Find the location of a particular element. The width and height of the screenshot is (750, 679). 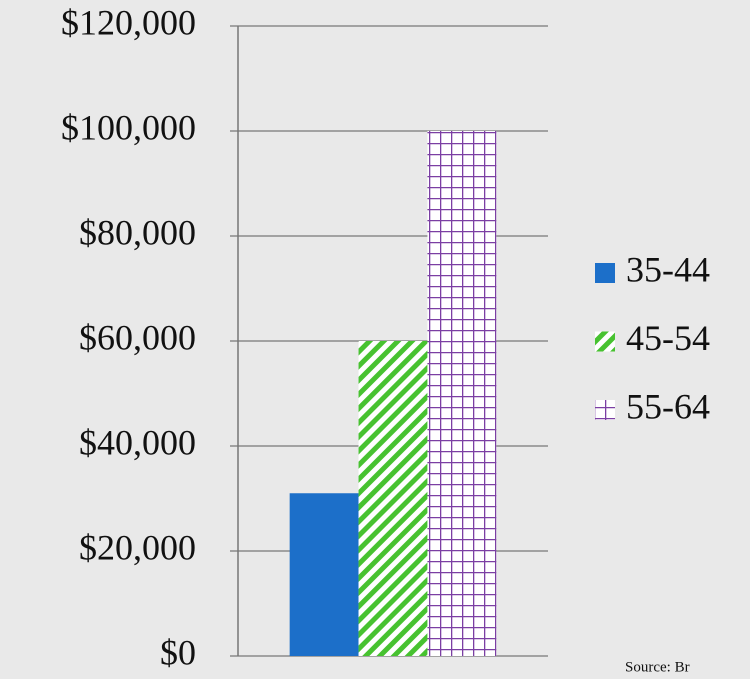

y-tick-label: $80,000 is located at coordinates (137, 232).